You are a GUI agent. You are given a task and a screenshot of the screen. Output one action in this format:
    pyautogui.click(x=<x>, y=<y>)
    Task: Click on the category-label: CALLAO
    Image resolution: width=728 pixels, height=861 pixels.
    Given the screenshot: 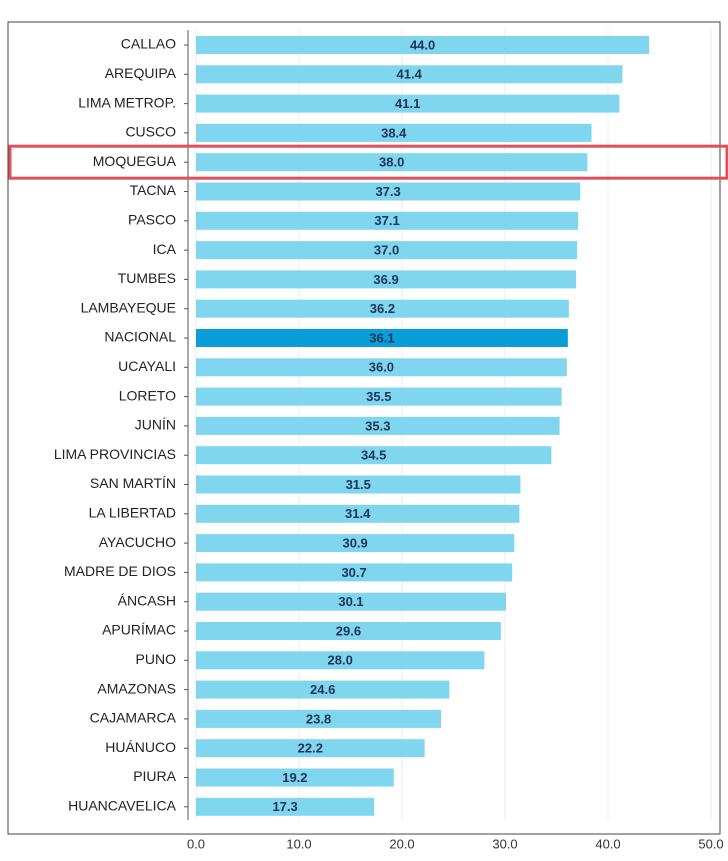 What is the action you would take?
    pyautogui.click(x=148, y=44)
    